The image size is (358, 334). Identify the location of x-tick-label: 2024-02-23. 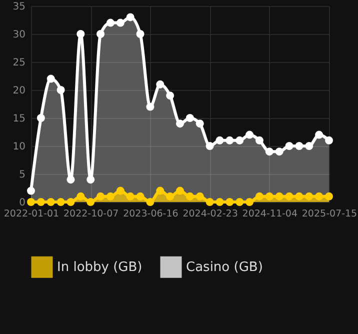
(210, 214).